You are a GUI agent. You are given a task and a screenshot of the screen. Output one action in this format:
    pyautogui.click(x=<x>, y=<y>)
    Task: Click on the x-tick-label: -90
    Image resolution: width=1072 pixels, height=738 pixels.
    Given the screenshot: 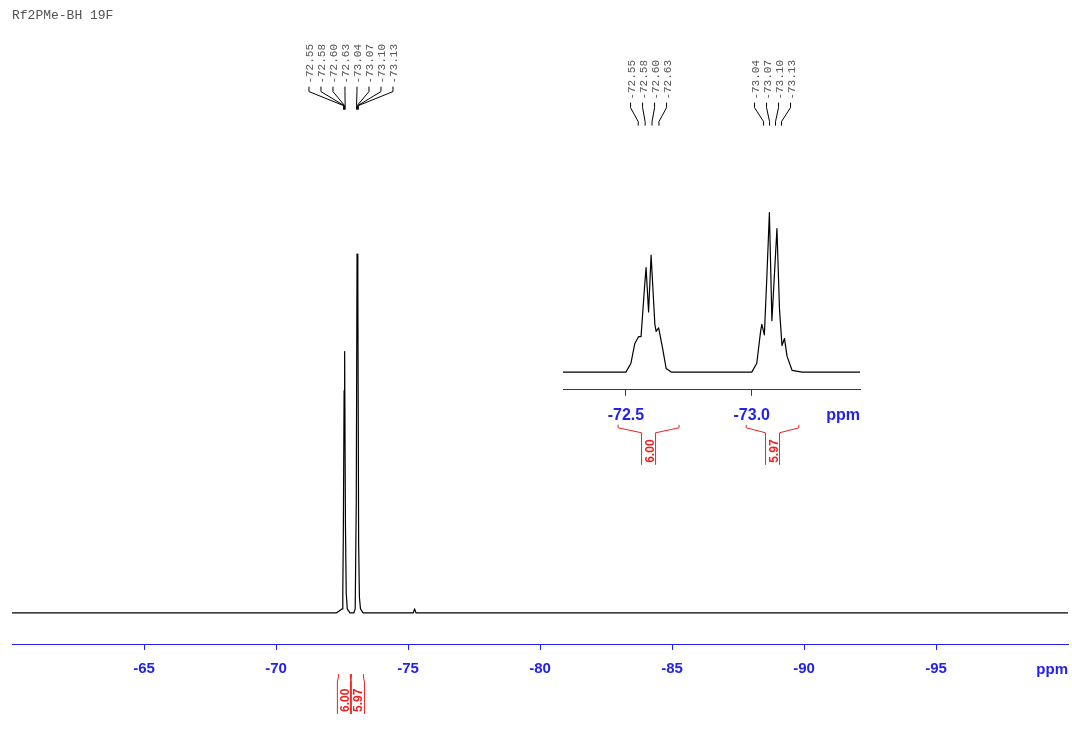 What is the action you would take?
    pyautogui.click(x=804, y=668)
    